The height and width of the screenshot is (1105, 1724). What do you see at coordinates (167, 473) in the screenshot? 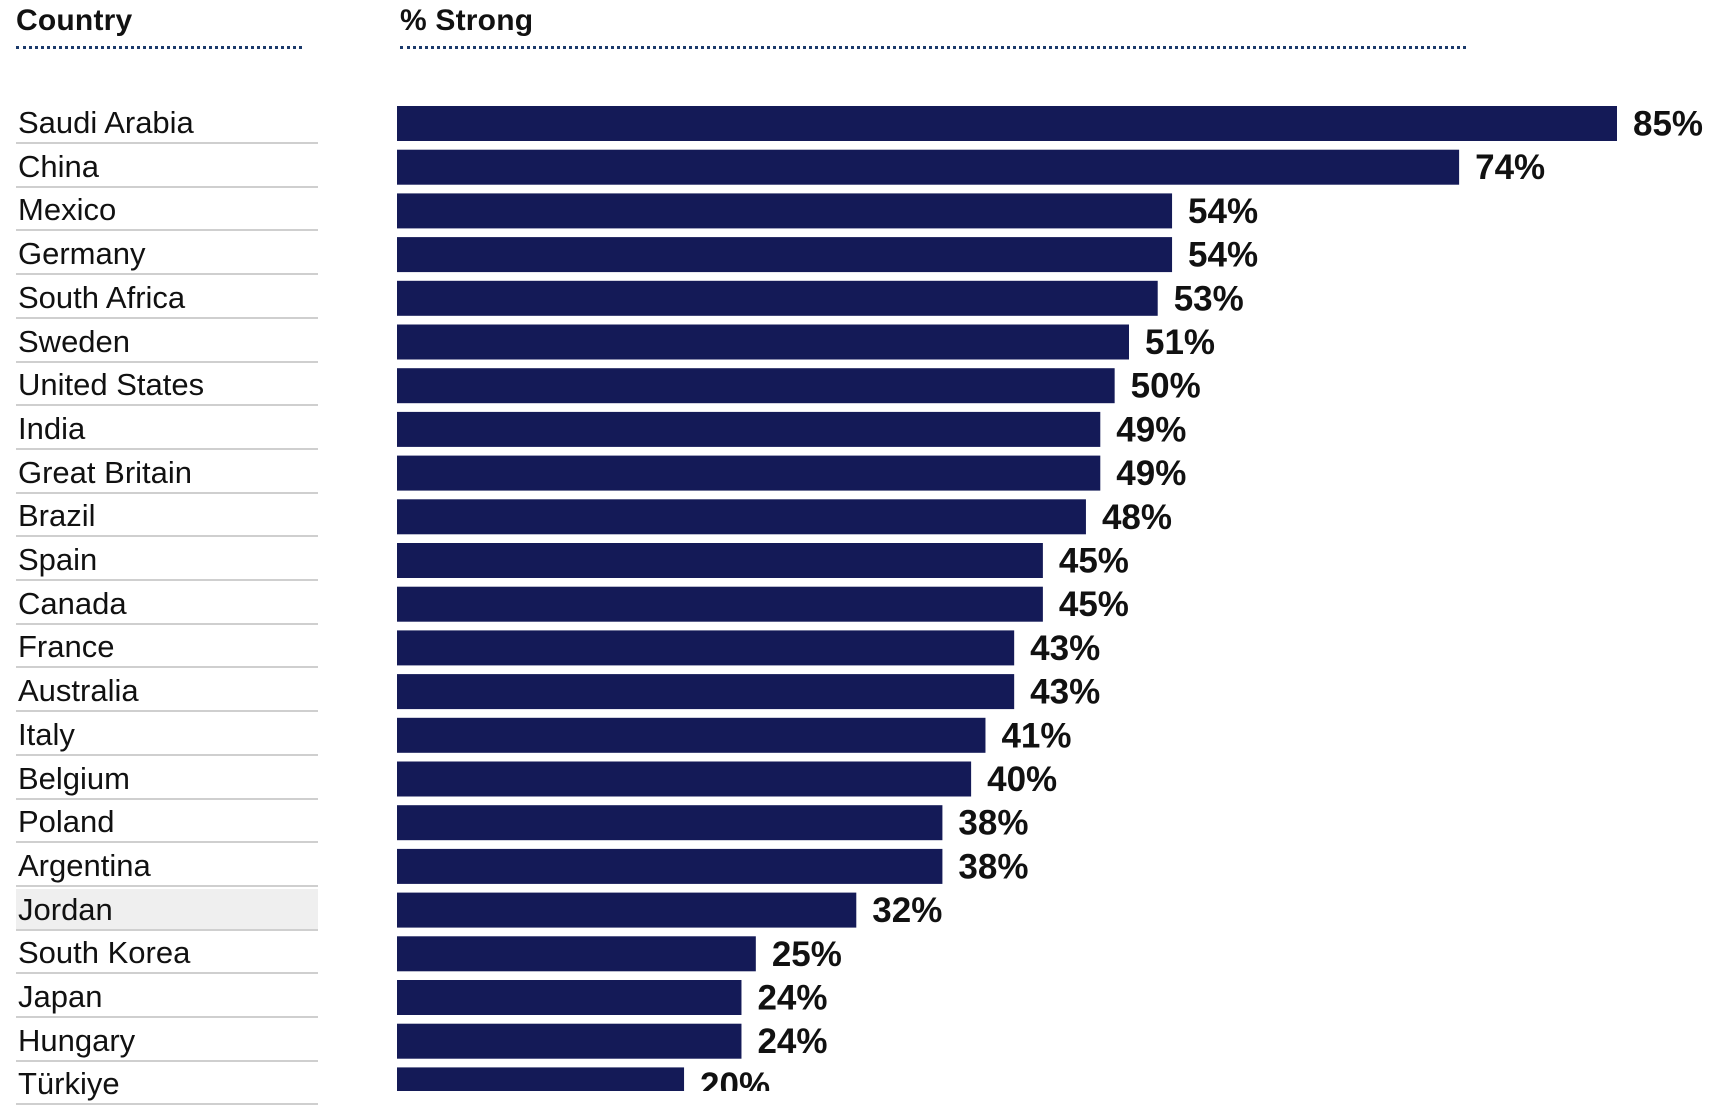
I see `country-label: Great Britain` at bounding box center [167, 473].